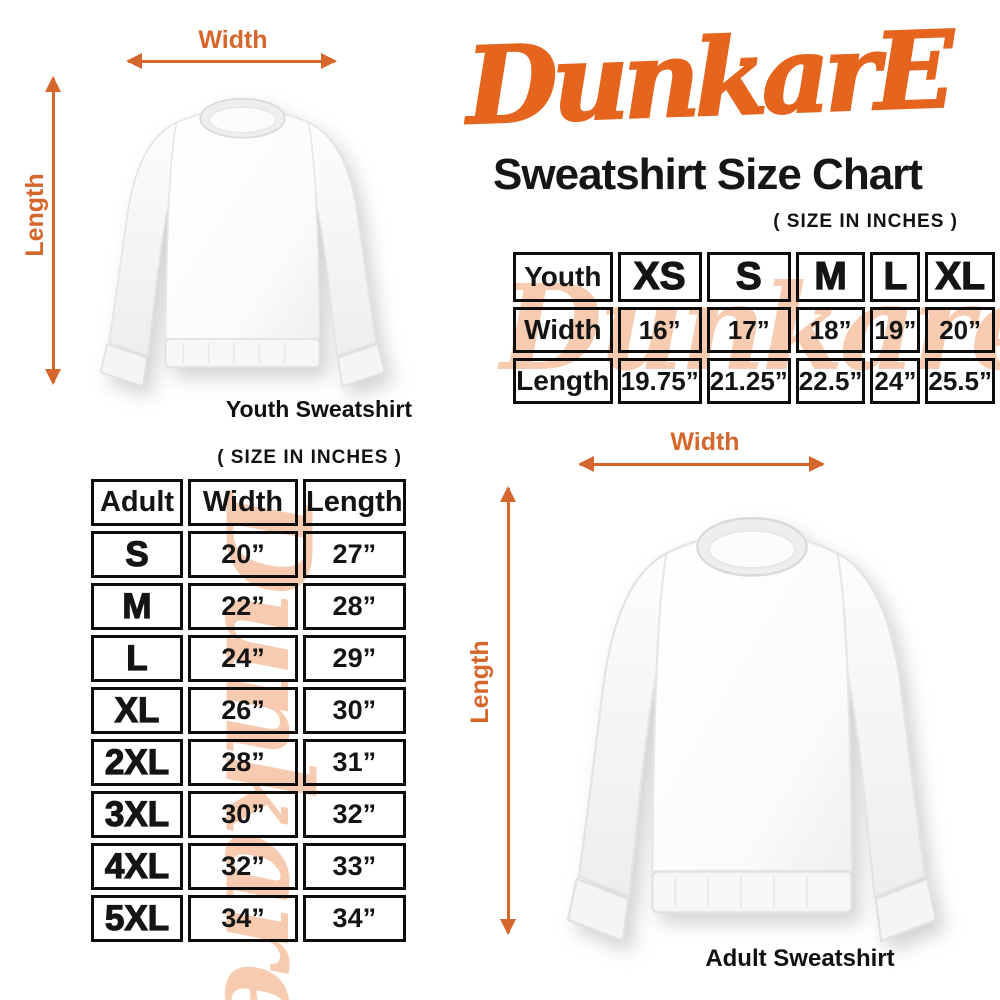 This screenshot has width=1000, height=1000. I want to click on table-cell: 18”, so click(830, 330).